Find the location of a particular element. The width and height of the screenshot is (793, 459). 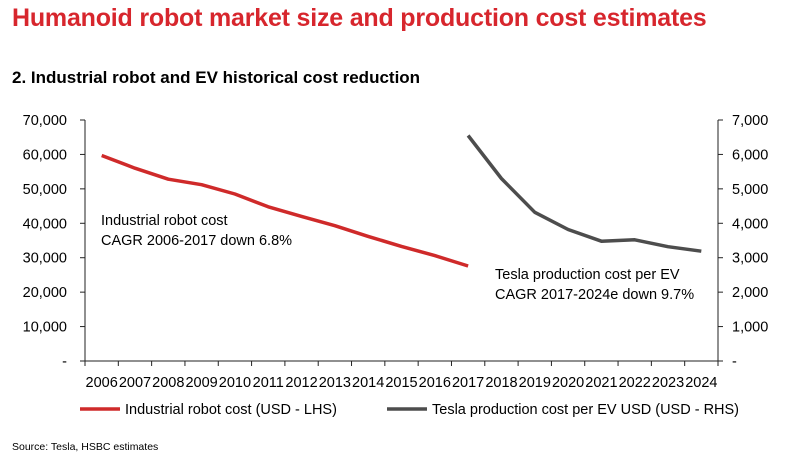

x-tick-label: 2024 is located at coordinates (701, 383).